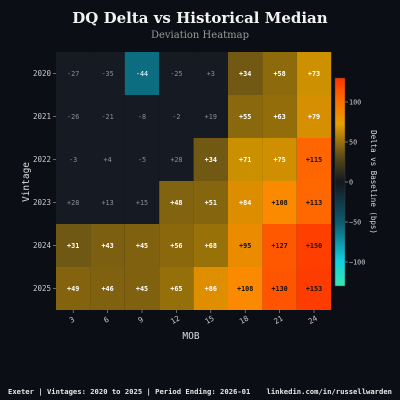 The image size is (400, 400). I want to click on cell-value-label: +150, so click(314, 246).